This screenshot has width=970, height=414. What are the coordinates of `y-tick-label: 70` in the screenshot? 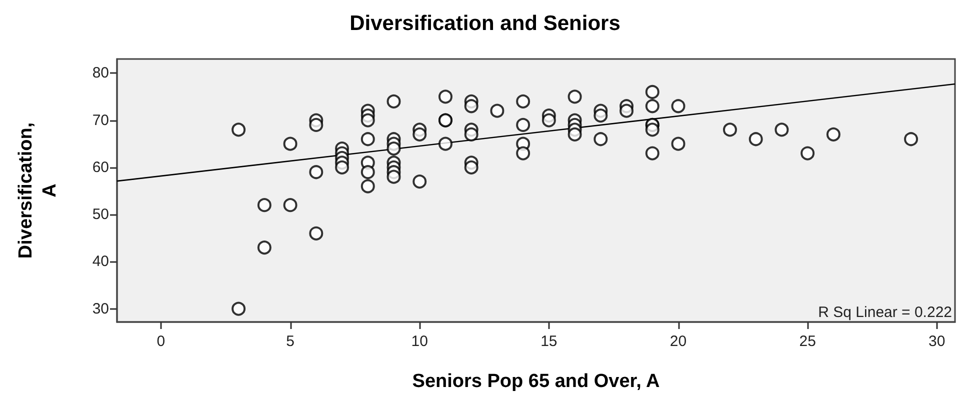 It's located at (100, 120).